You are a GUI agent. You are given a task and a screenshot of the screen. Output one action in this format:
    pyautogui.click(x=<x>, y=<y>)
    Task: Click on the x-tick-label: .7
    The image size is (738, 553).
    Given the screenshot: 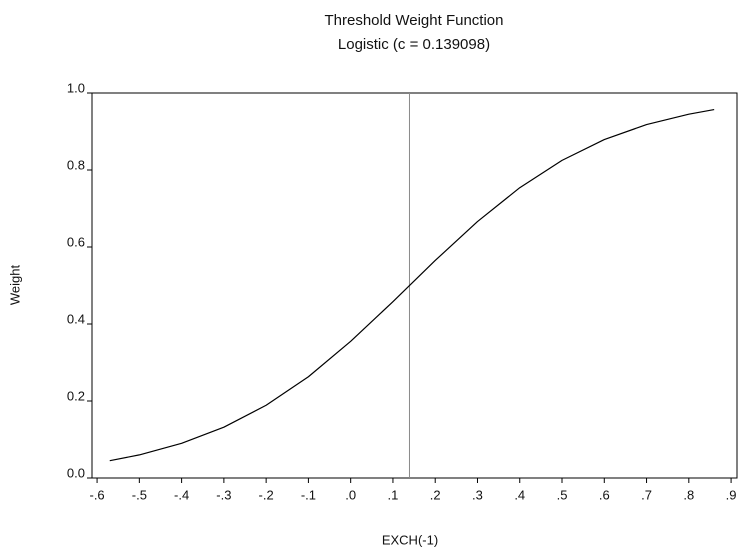 What is the action you would take?
    pyautogui.click(x=646, y=494)
    